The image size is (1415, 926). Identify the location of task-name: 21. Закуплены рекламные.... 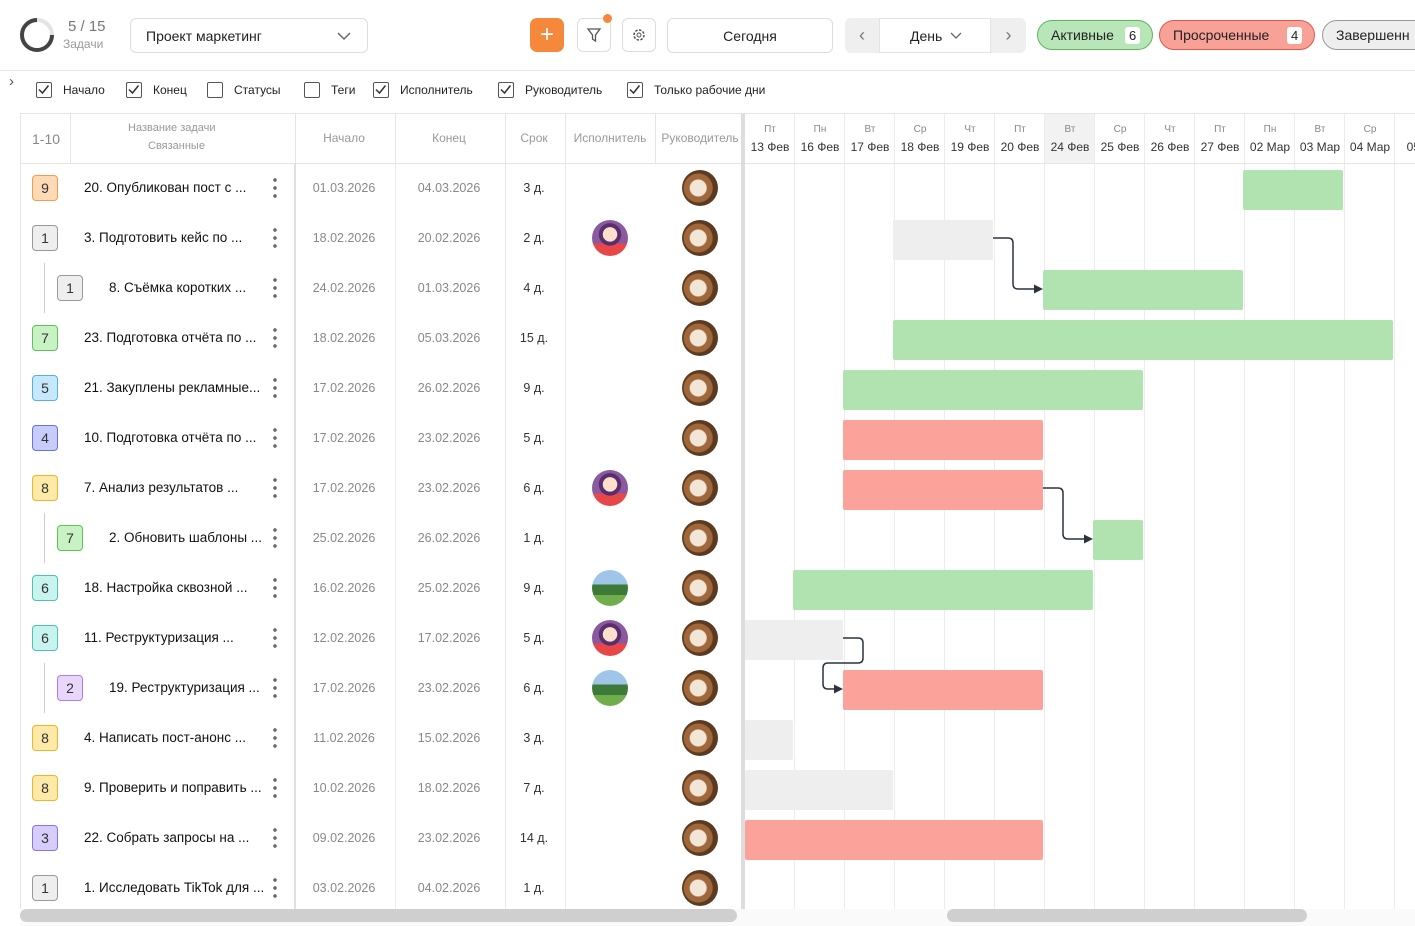
(172, 387).